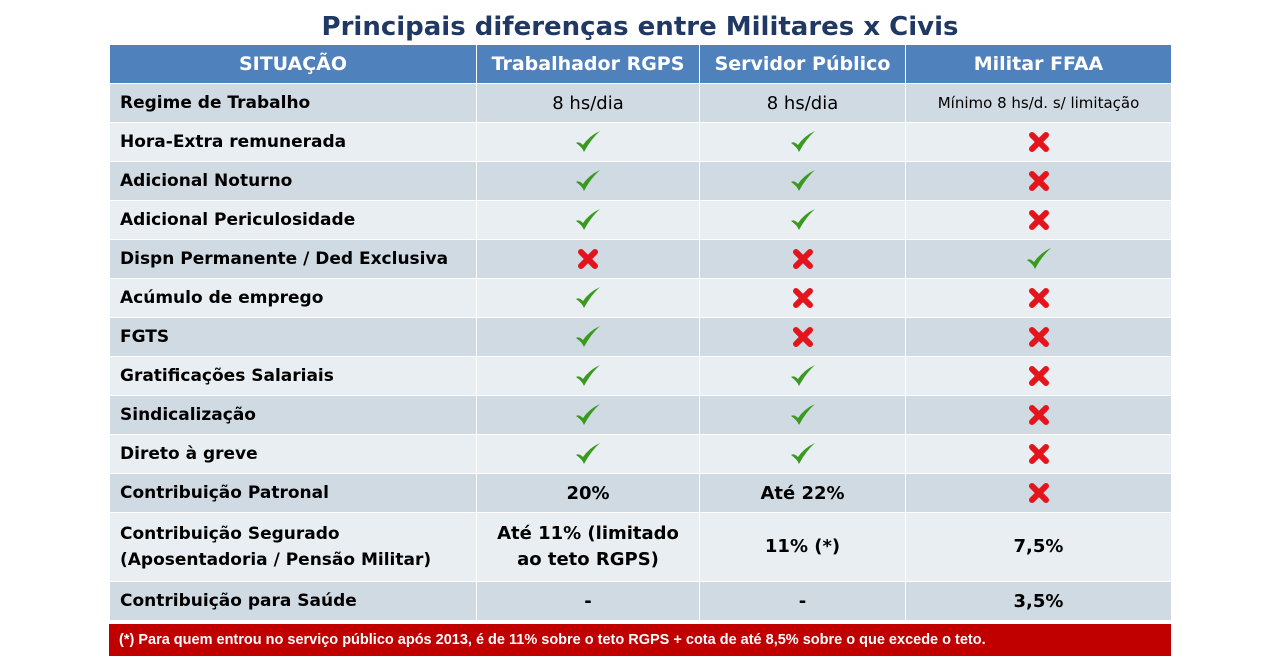 This screenshot has width=1280, height=663. Describe the element at coordinates (1038, 547) in the screenshot. I see `cell-value: 7,5%` at that location.